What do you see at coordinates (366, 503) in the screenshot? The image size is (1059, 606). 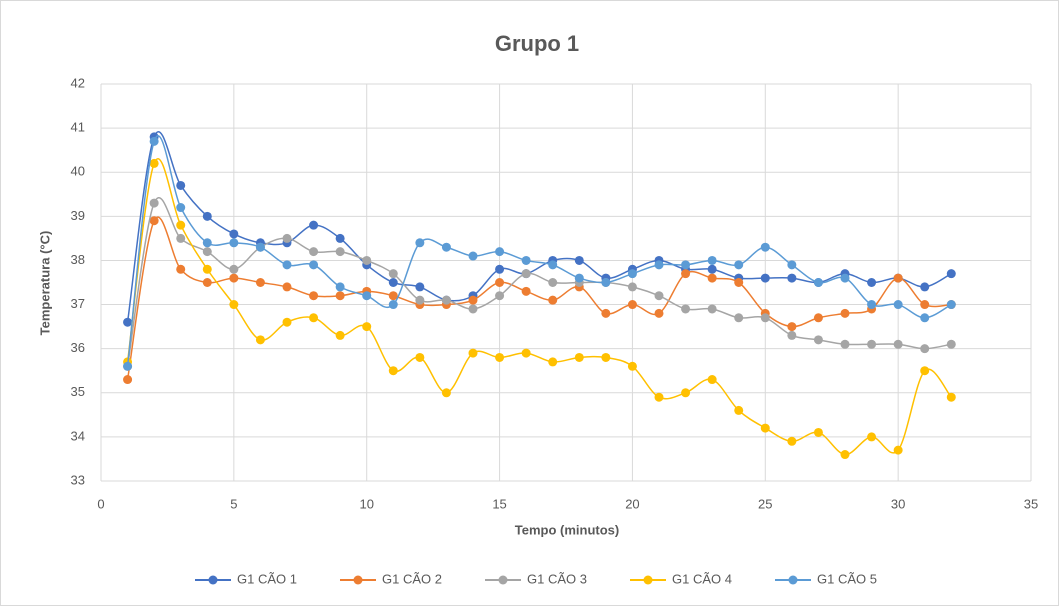 I see `x-tick-label: 10` at bounding box center [366, 503].